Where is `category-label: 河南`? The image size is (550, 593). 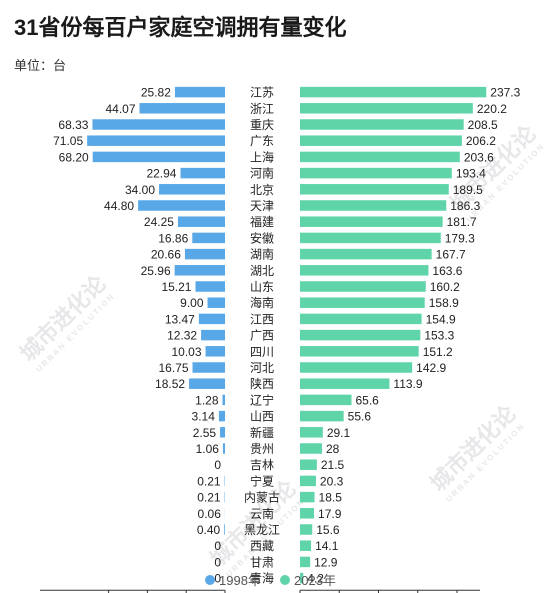 category-label: 河南 is located at coordinates (262, 173).